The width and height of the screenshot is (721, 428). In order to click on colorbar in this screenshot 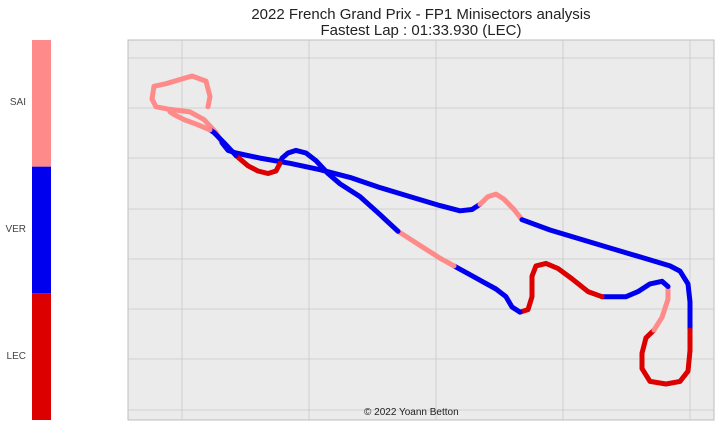, I will do `click(41, 230)`.